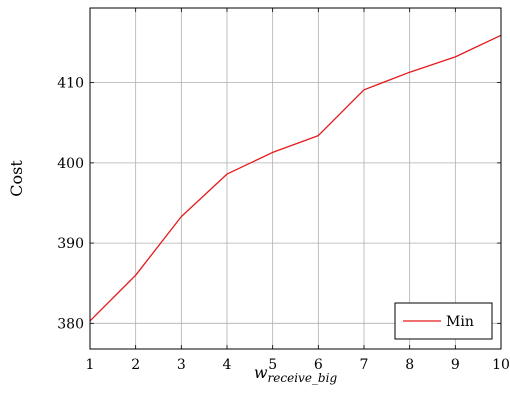 This screenshot has width=510, height=407. What do you see at coordinates (455, 365) in the screenshot?
I see `x-tick-label: 9` at bounding box center [455, 365].